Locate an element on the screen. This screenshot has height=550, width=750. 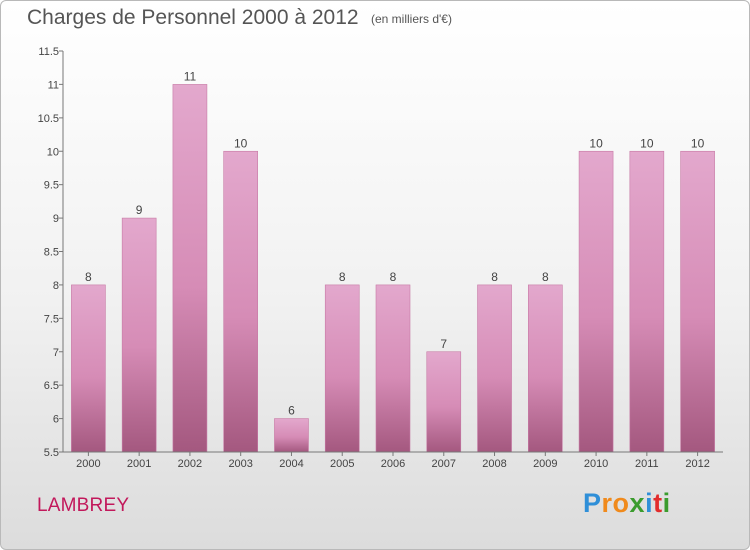
x-tick-label: 2004 is located at coordinates (291, 464).